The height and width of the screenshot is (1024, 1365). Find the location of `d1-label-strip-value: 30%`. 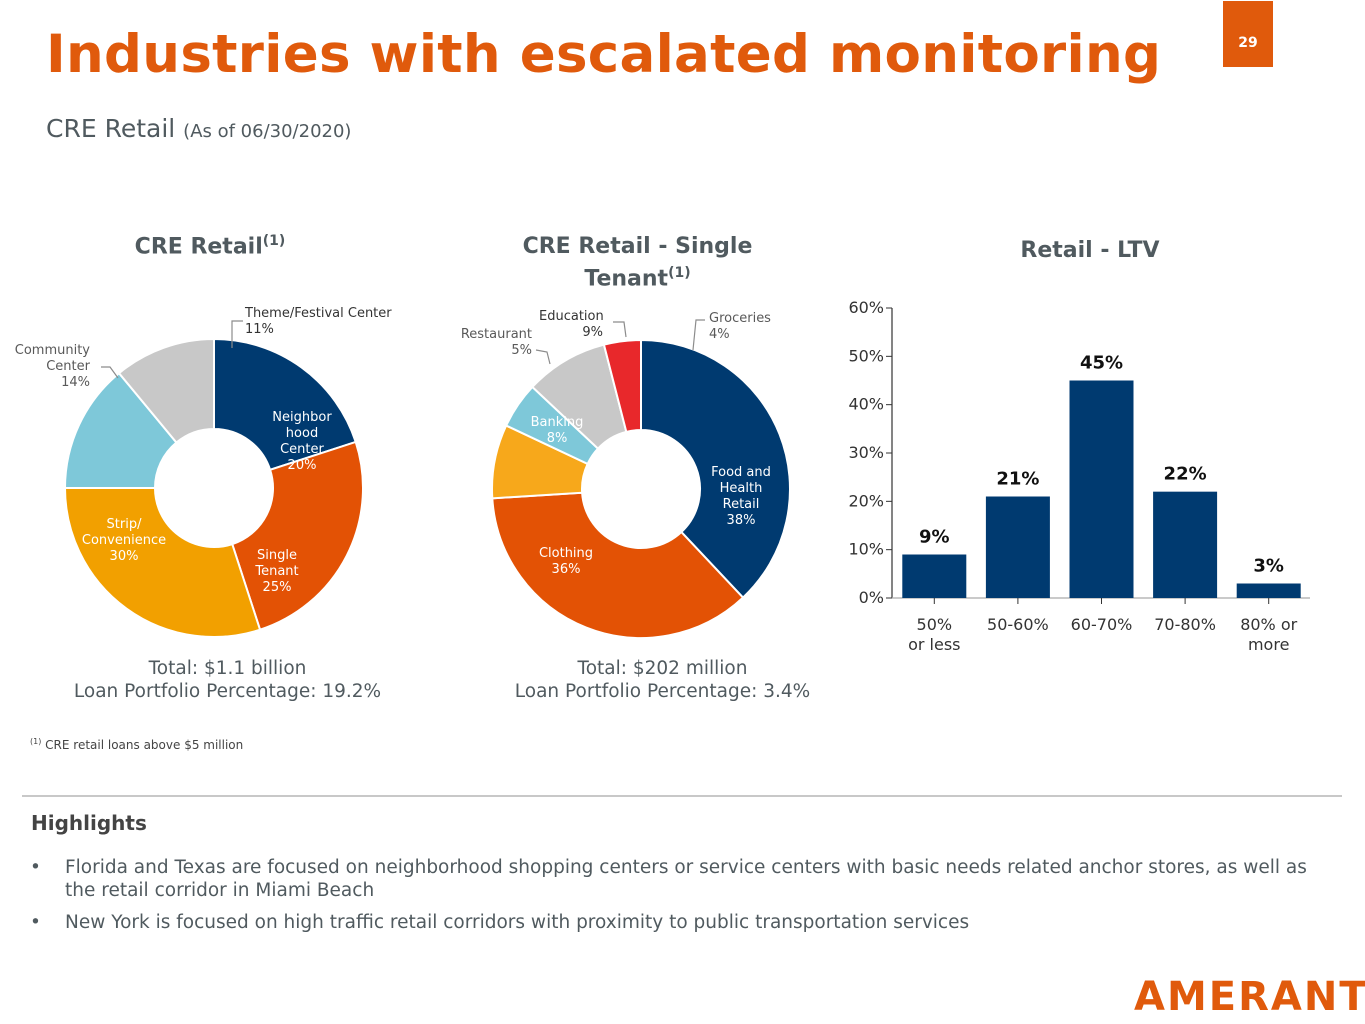

d1-label-strip-value: 30% is located at coordinates (124, 556).